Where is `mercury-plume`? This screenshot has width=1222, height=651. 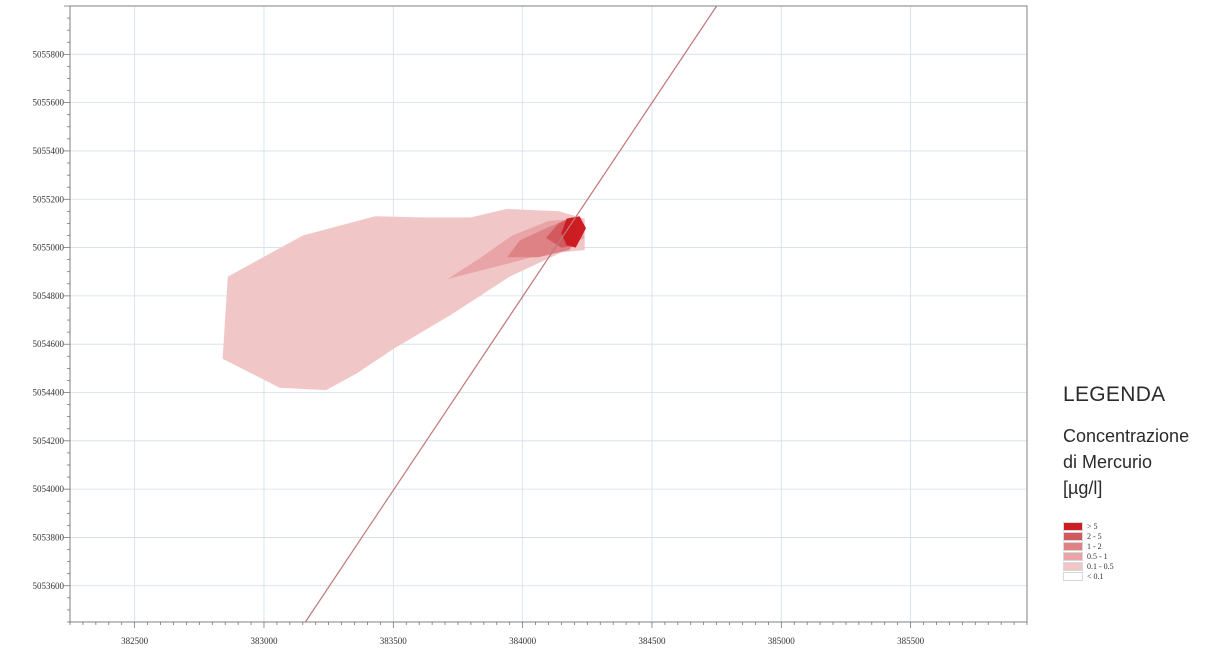
mercury-plume is located at coordinates (404, 299).